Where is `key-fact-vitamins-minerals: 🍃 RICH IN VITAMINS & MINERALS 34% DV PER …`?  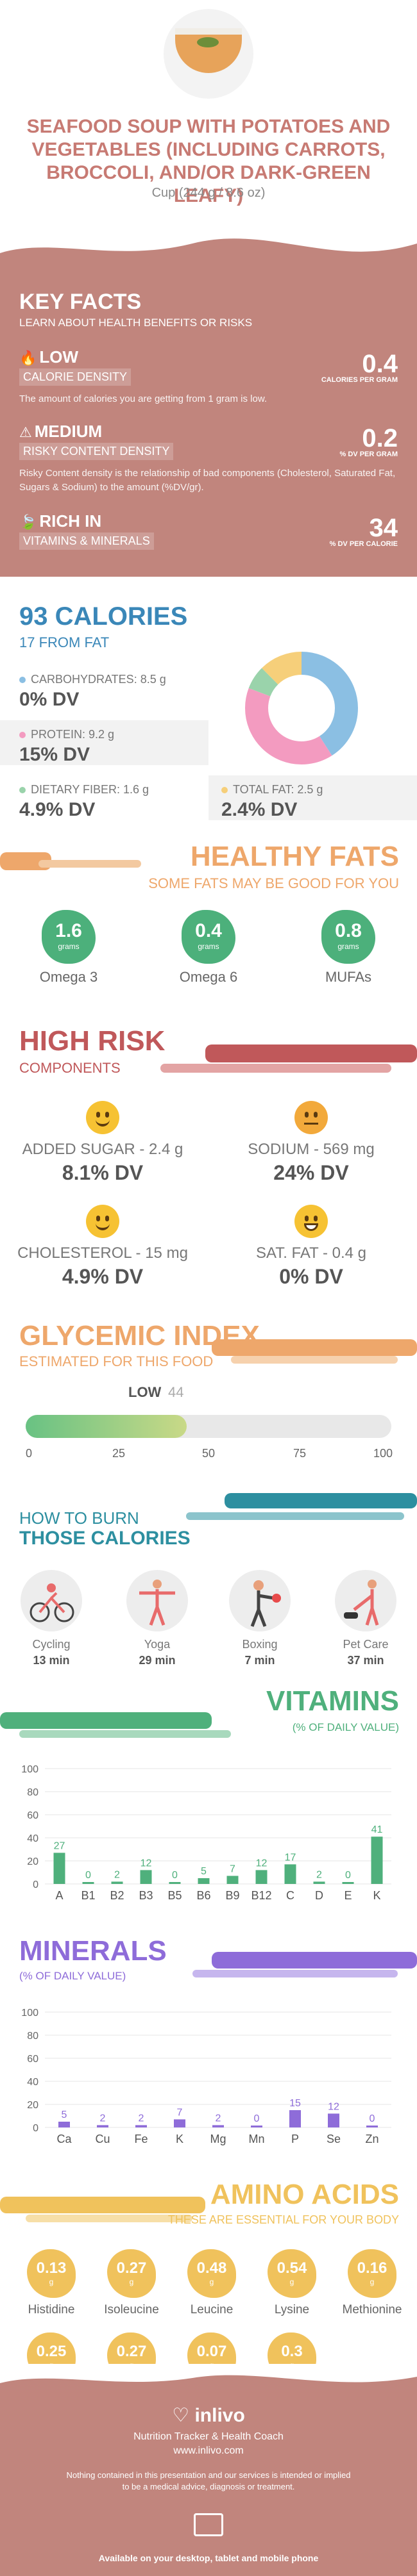 key-fact-vitamins-minerals: 🍃 RICH IN VITAMINS & MINERALS 34% DV PER … is located at coordinates (208, 530).